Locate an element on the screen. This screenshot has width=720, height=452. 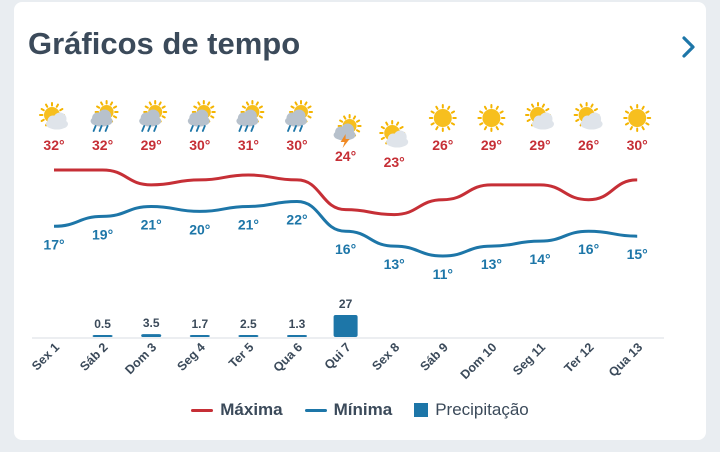
precip-label: 27 is located at coordinates (346, 304).